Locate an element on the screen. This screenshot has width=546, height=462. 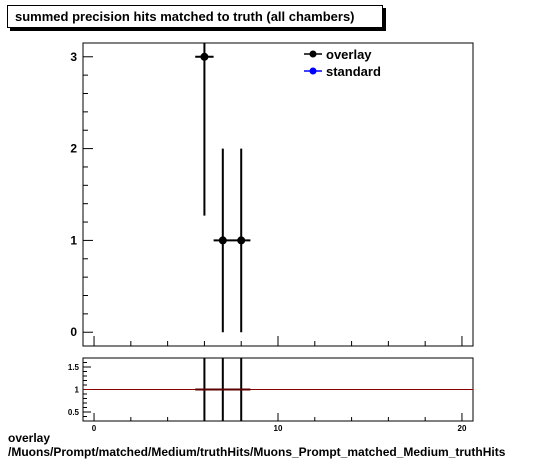
legend-label-standard: standard is located at coordinates (353, 71).